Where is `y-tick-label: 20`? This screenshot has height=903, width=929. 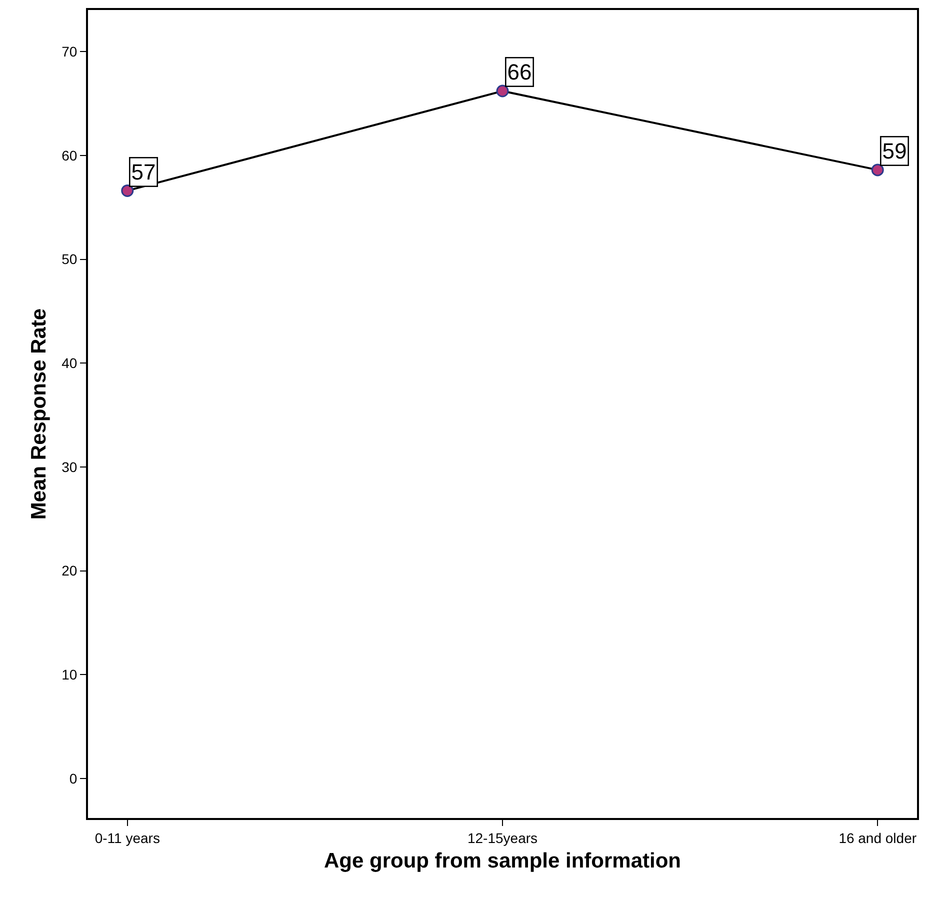
y-tick-label: 20 is located at coordinates (70, 570).